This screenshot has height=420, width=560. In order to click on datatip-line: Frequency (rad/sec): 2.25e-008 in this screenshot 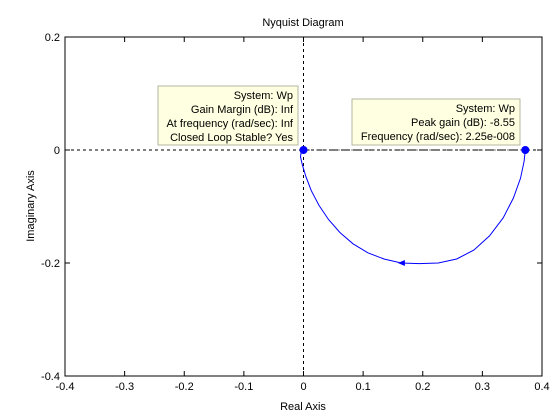, I will do `click(438, 137)`.